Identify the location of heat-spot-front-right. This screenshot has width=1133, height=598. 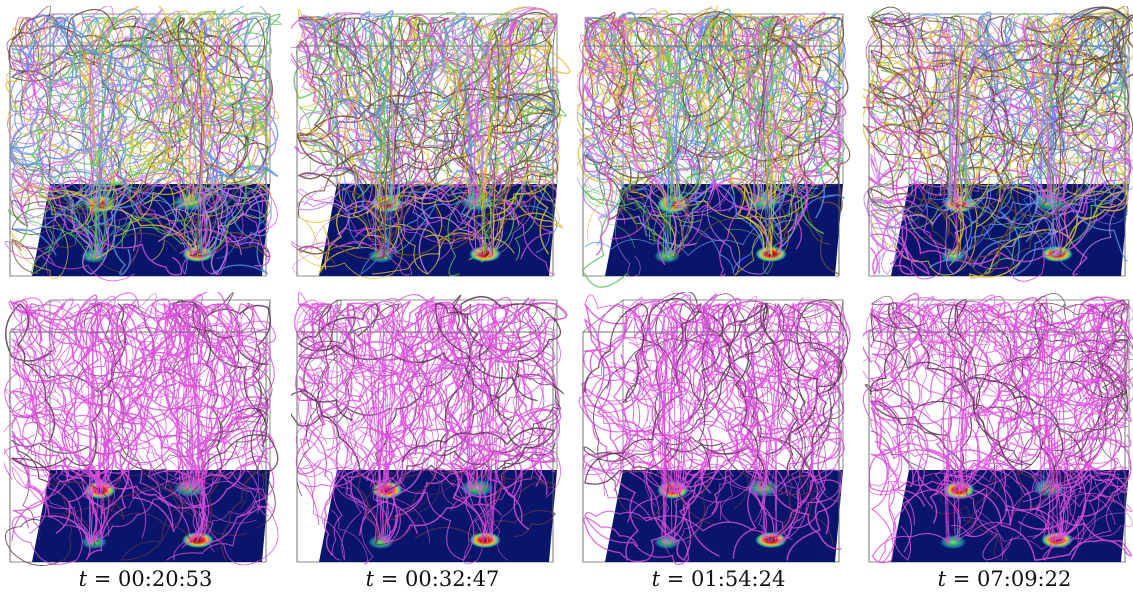
(485, 540).